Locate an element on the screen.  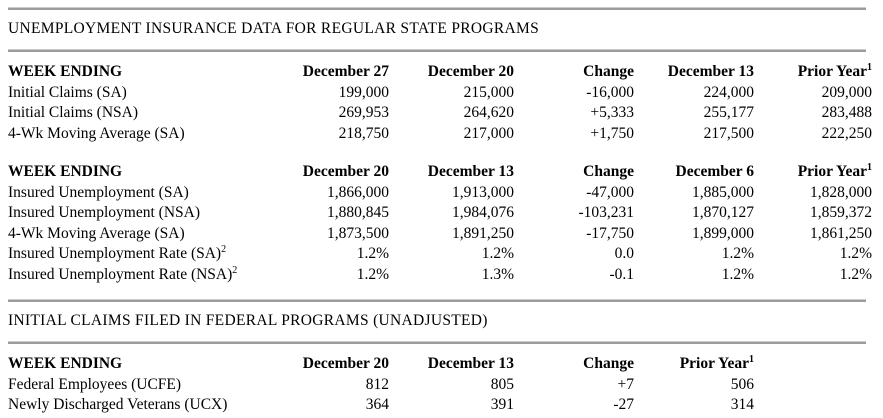
value-cell: 0.0 is located at coordinates (624, 253).